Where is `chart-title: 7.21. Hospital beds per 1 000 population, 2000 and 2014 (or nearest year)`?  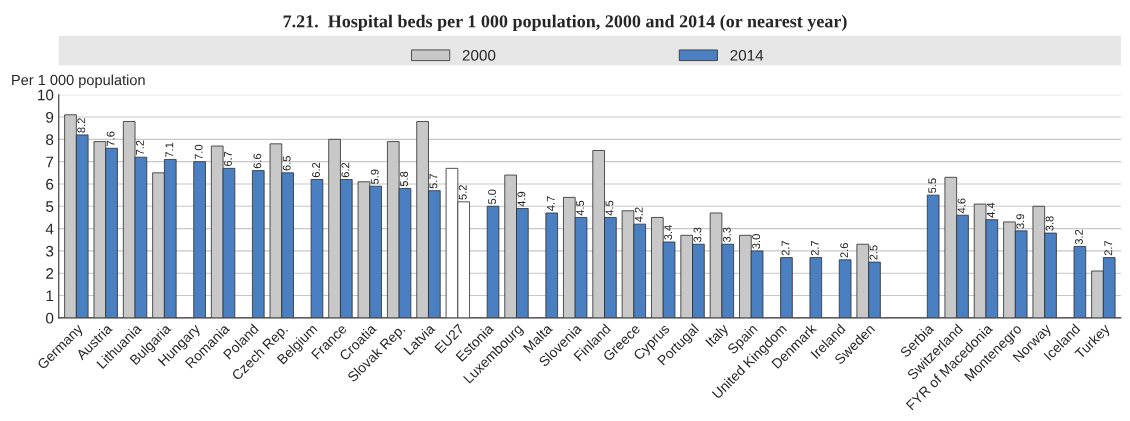 chart-title: 7.21. Hospital beds per 1 000 population, 2000 and 2014 (or nearest year) is located at coordinates (565, 23).